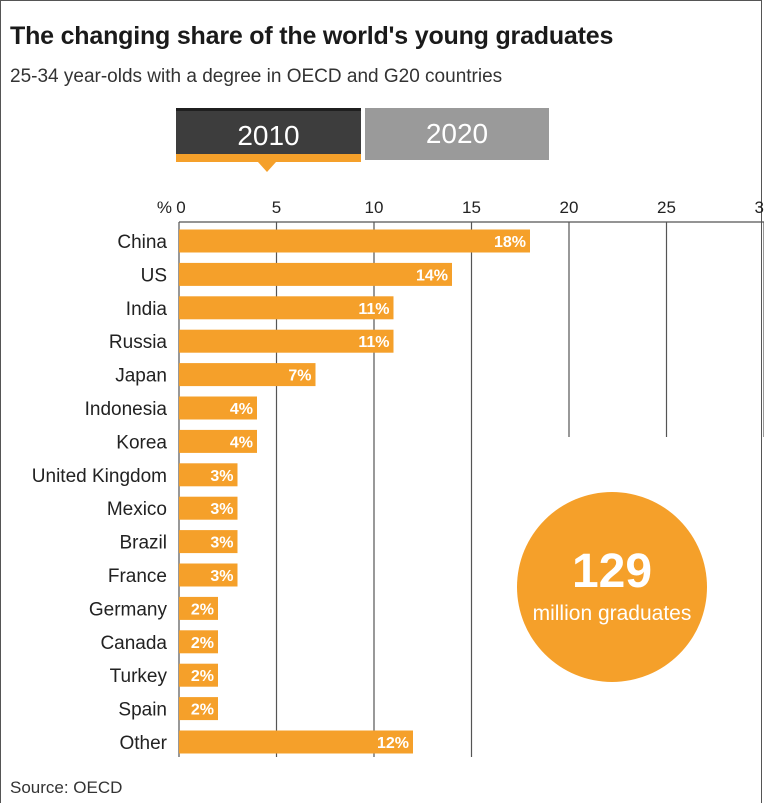 The width and height of the screenshot is (764, 805). I want to click on x-tick-label-15: 15, so click(471, 207).